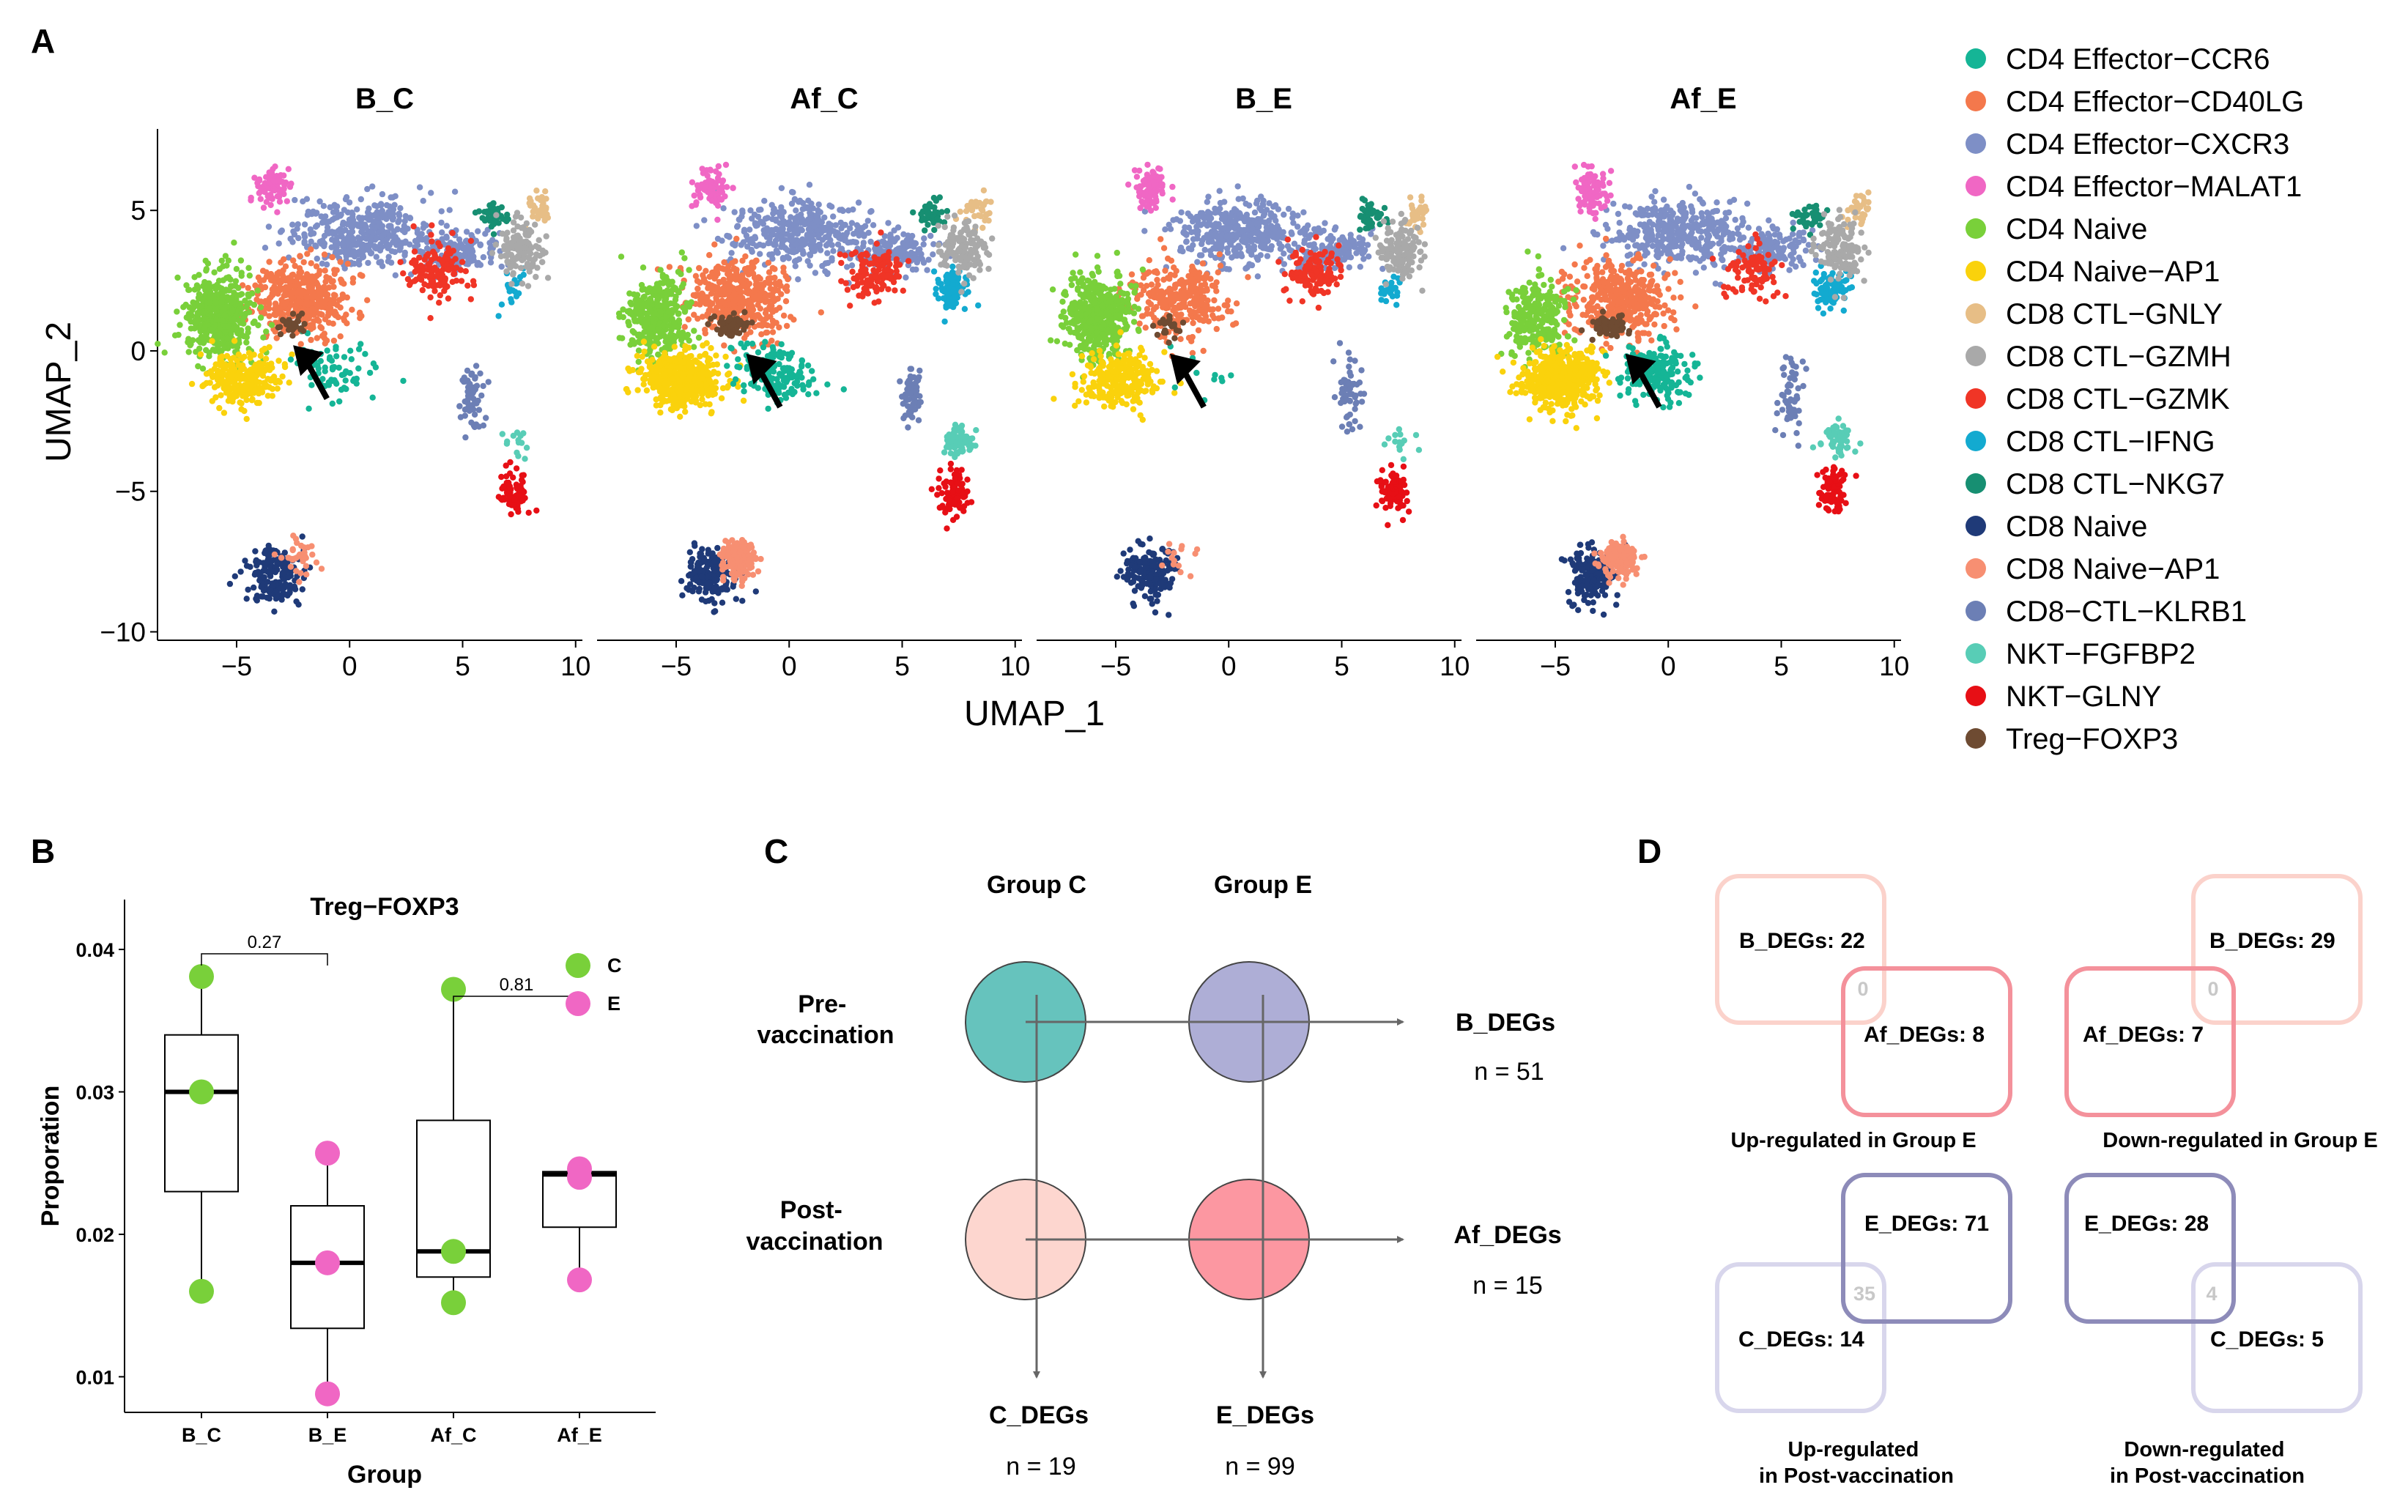 The image size is (2408, 1512). Describe the element at coordinates (806, 388) in the screenshot. I see `umap-points` at that location.